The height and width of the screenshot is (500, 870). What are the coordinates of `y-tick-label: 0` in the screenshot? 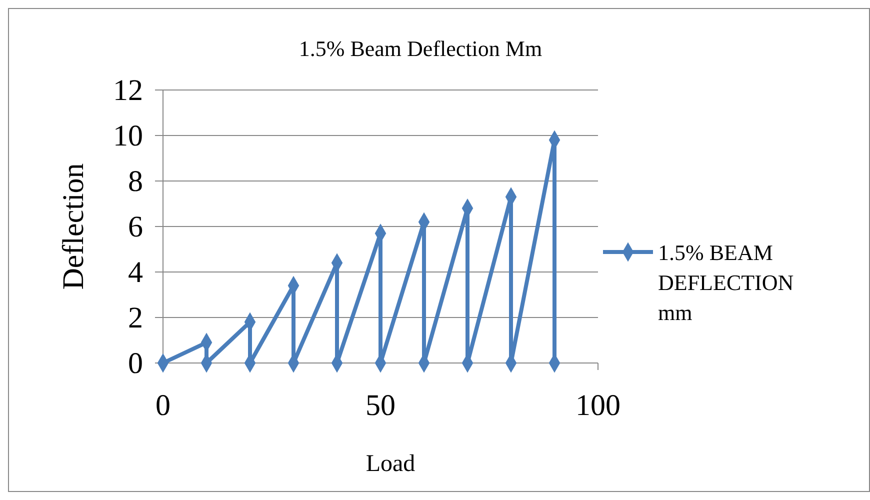 It's located at (135, 363).